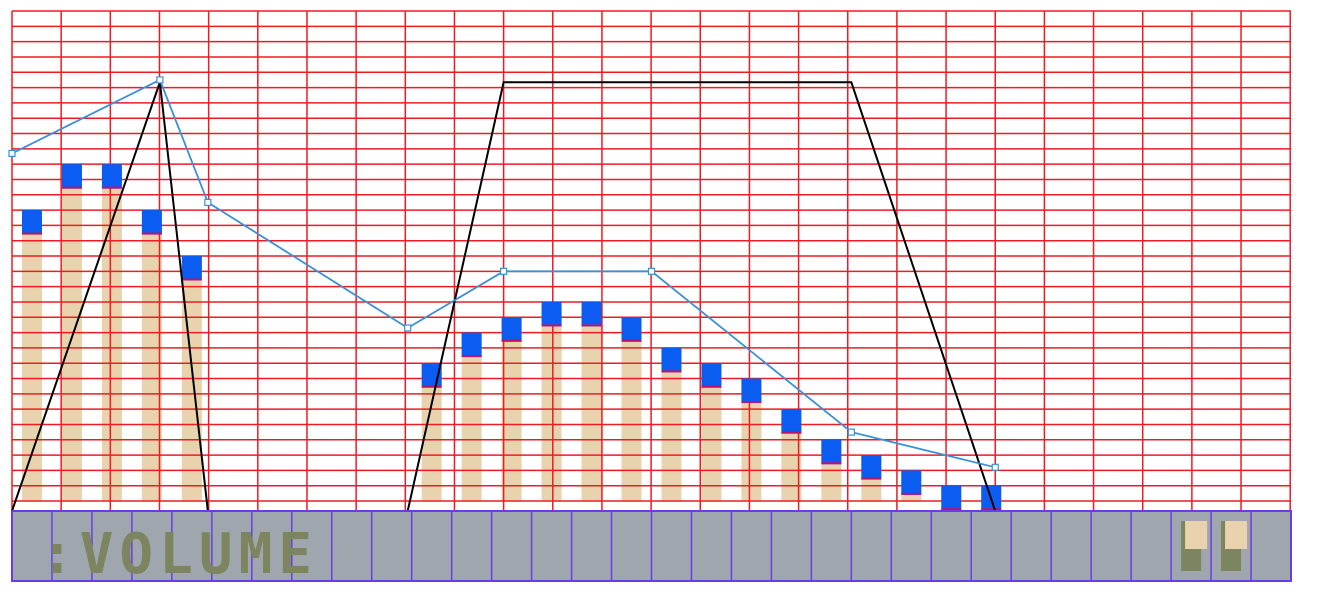 This screenshot has height=597, width=1318. Describe the element at coordinates (179, 554) in the screenshot. I see `mode-label: :VOLUME` at that location.